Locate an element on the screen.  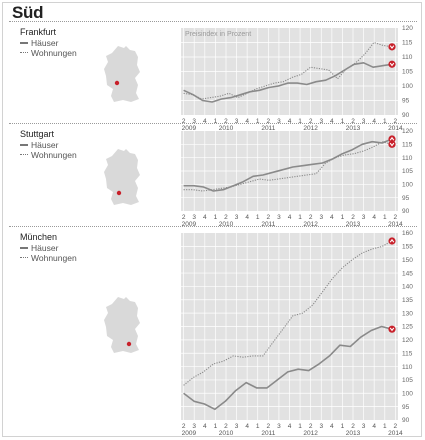
separator-top is located at coordinates (213, 21).